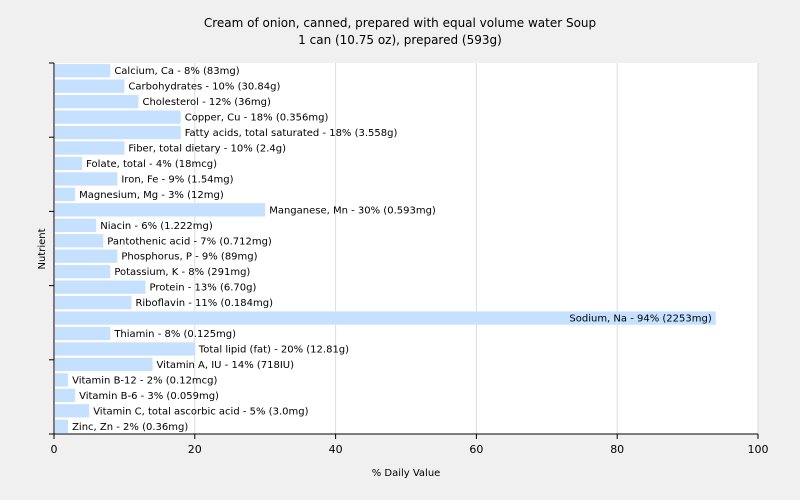 This screenshot has width=800, height=500. Describe the element at coordinates (273, 349) in the screenshot. I see `bar-label: Total lipid (fat) - 20% (12.81g)` at that location.